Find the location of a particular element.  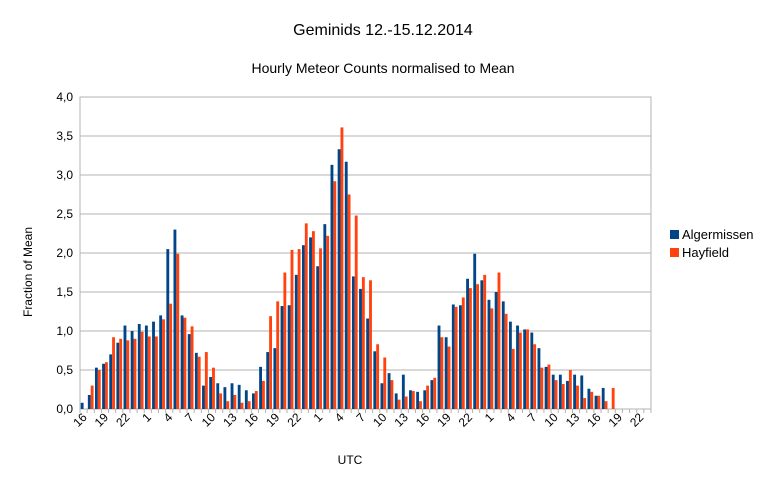

y-tick-label: 2,5 is located at coordinates (64, 214).